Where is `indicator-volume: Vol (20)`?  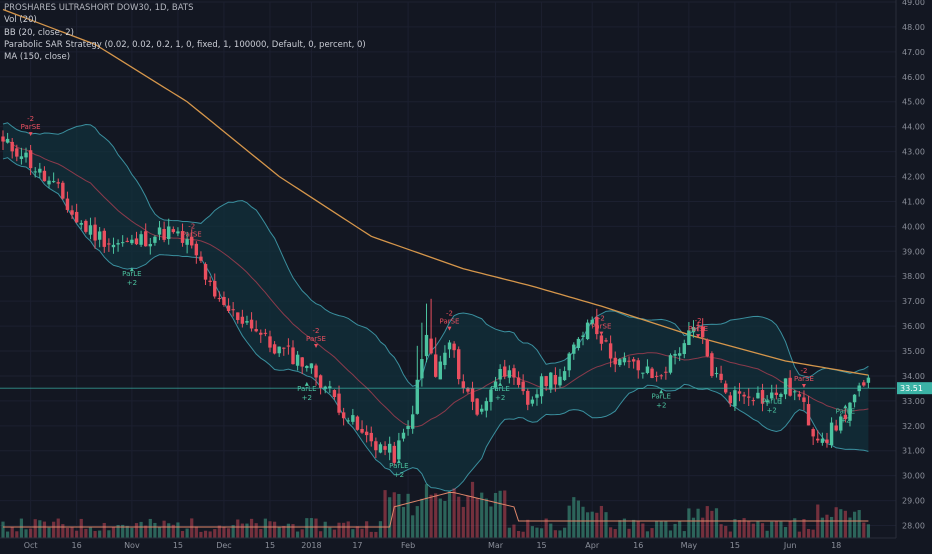 indicator-volume: Vol (20) is located at coordinates (20, 20).